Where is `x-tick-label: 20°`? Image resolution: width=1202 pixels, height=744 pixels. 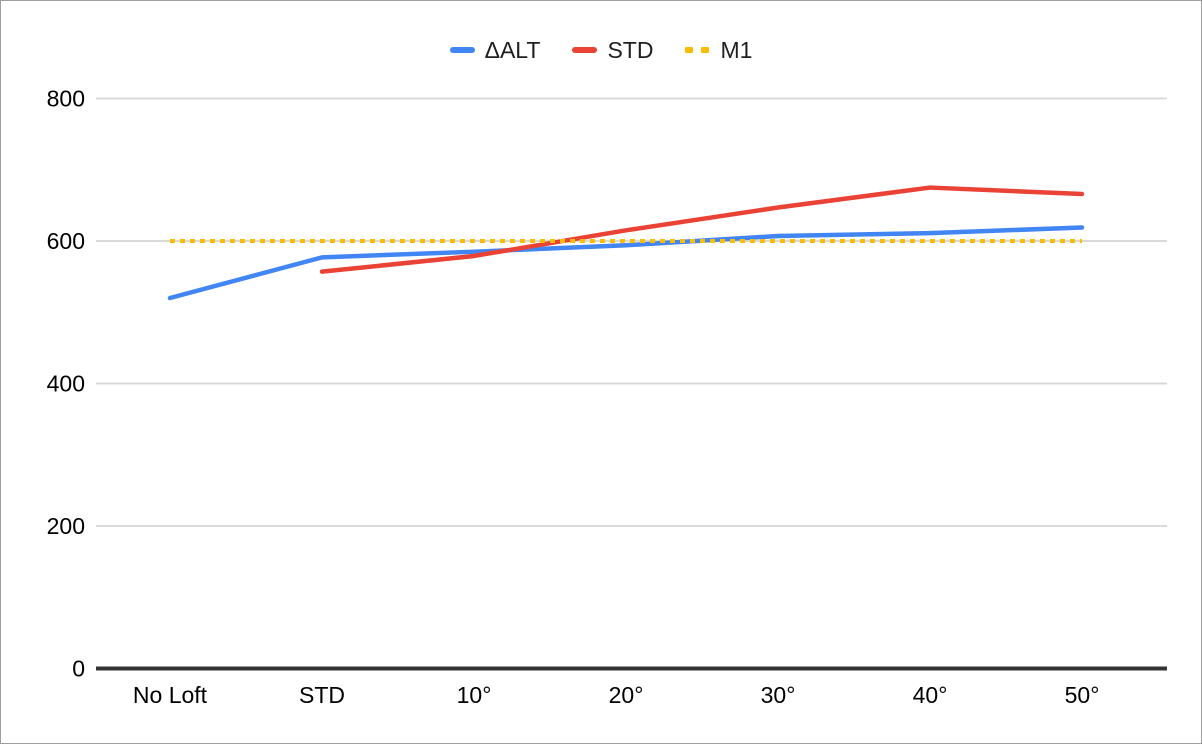
x-tick-label: 20° is located at coordinates (626, 695).